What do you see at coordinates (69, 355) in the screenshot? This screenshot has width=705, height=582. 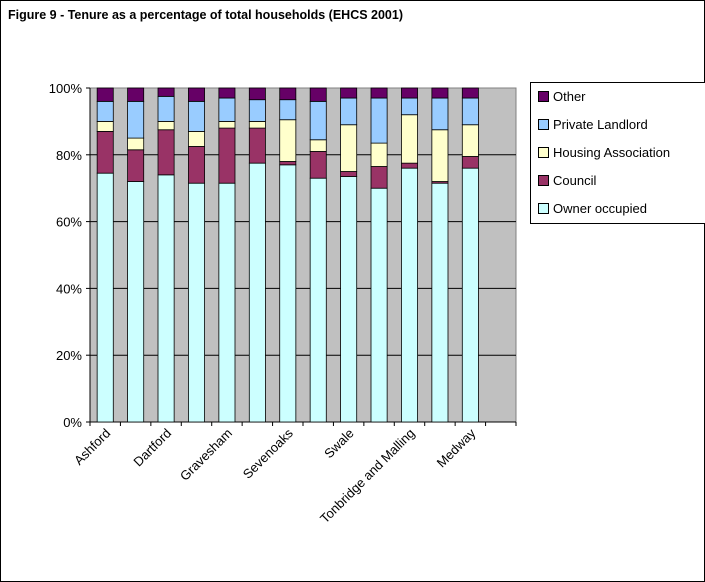 I see `y-tick-label: 20%` at bounding box center [69, 355].